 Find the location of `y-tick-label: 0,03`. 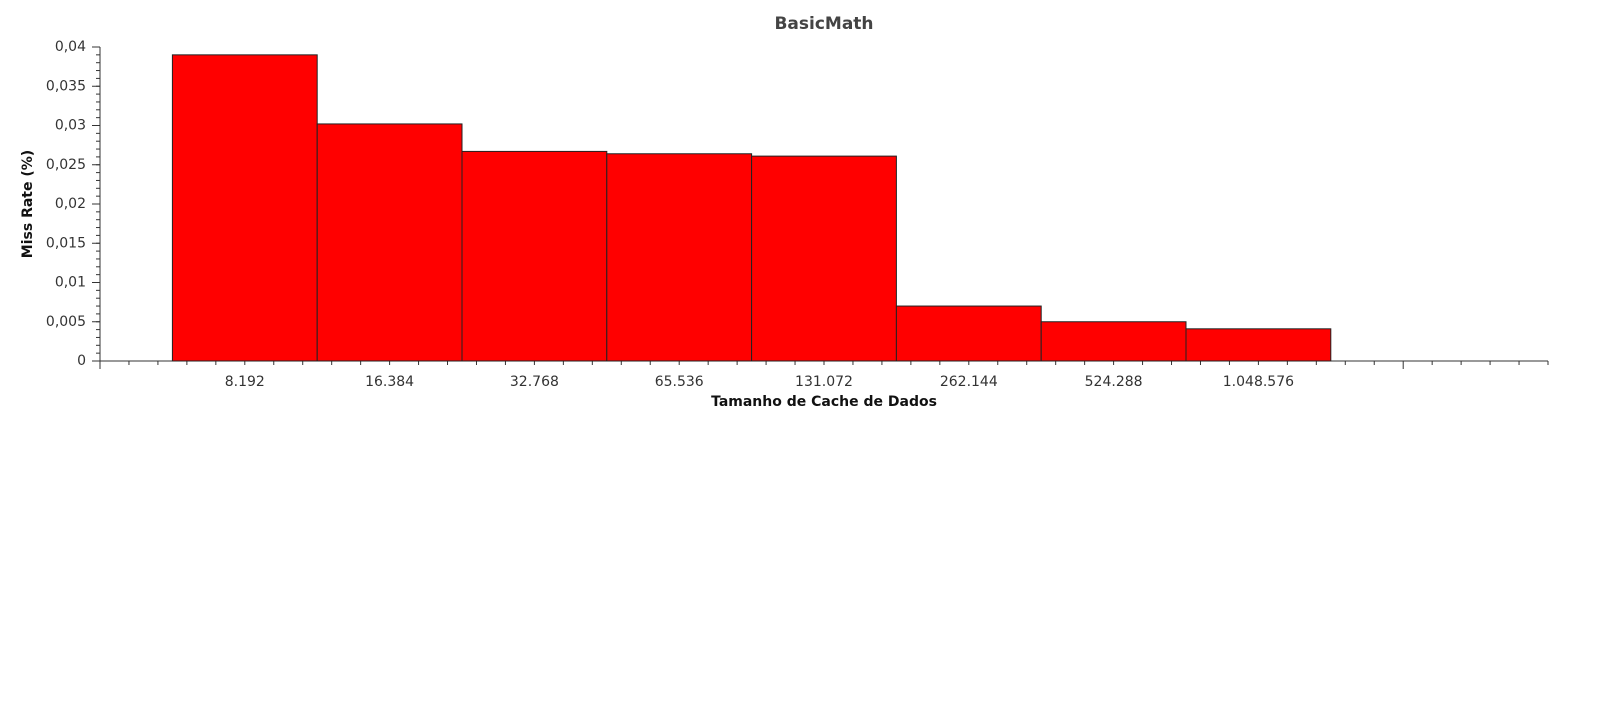

y-tick-label: 0,03 is located at coordinates (70, 126).